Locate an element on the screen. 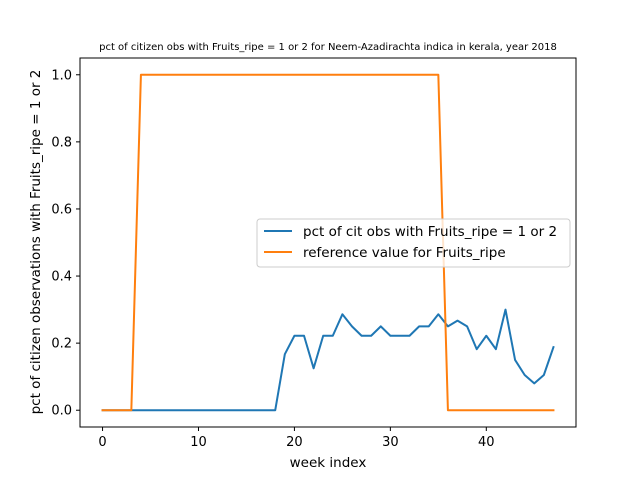 This screenshot has width=640, height=480. x-tick-label: 20 is located at coordinates (294, 442).